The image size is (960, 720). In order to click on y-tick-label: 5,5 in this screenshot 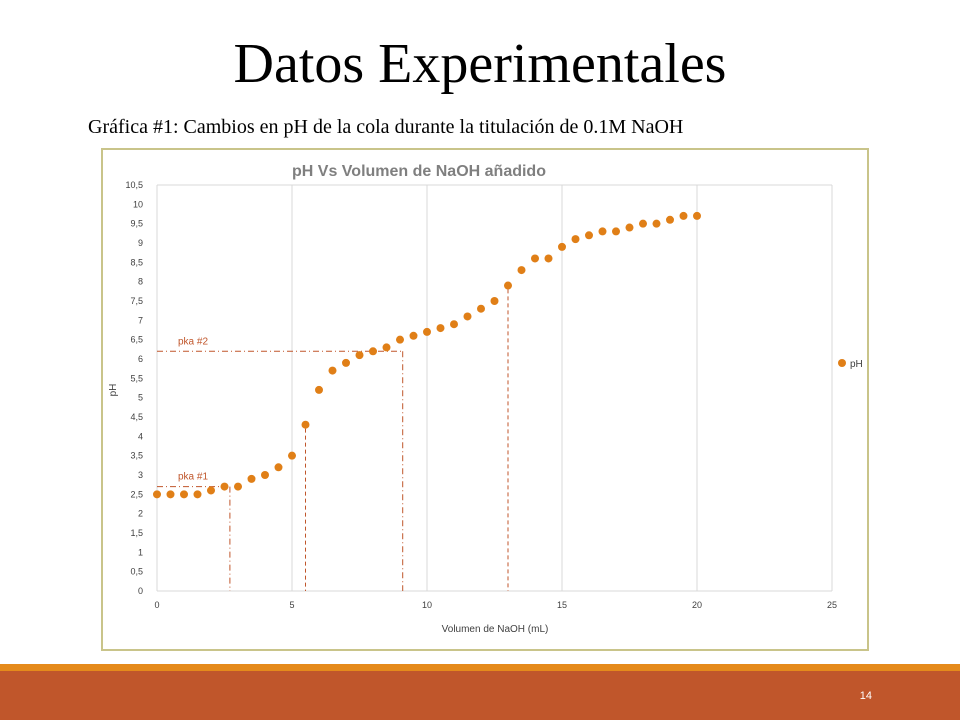, I will do `click(136, 378)`.